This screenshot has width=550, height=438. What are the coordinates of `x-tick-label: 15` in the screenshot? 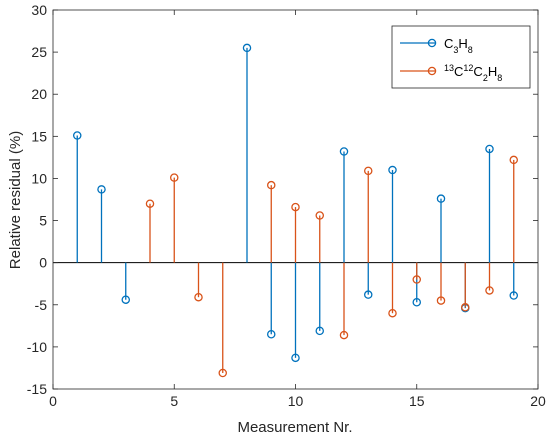 It's located at (417, 401).